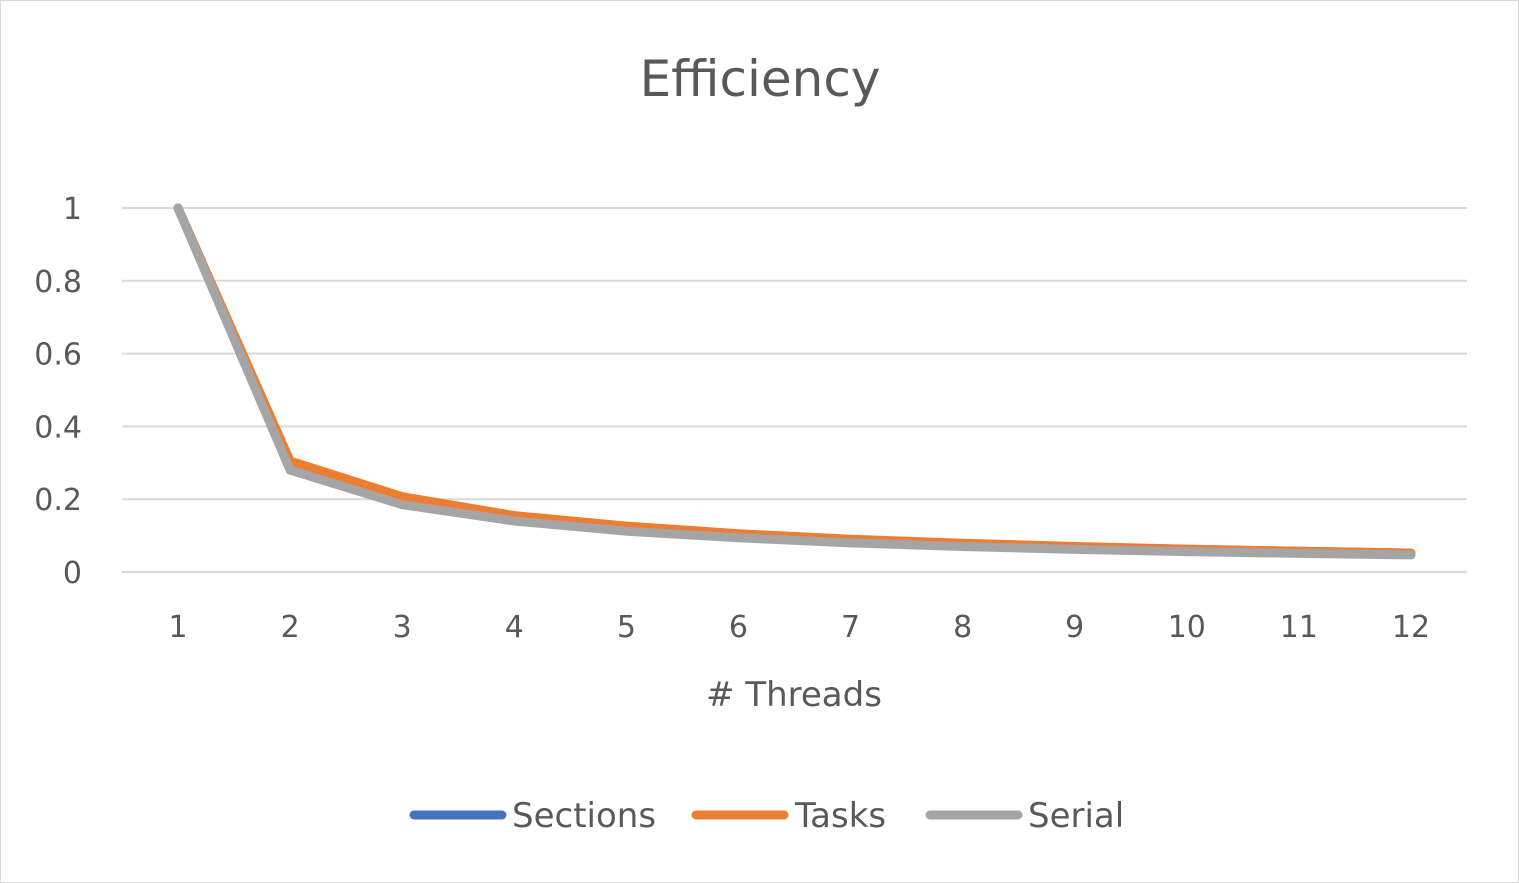 The width and height of the screenshot is (1519, 883). I want to click on legend-label-serial: Serial, so click(1076, 816).